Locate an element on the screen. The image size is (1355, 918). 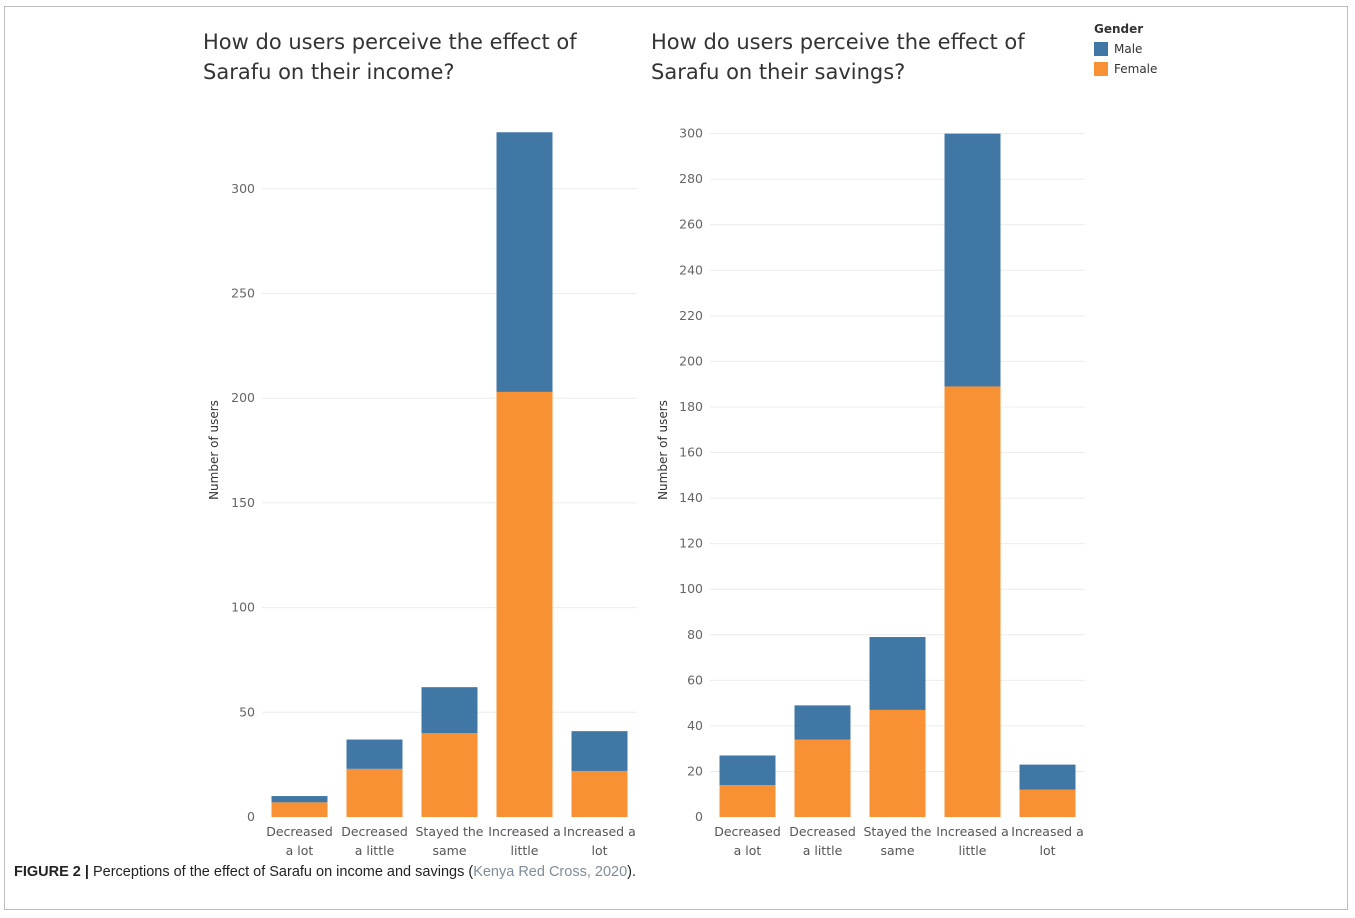
income-xtick-label: a lot is located at coordinates (300, 850).